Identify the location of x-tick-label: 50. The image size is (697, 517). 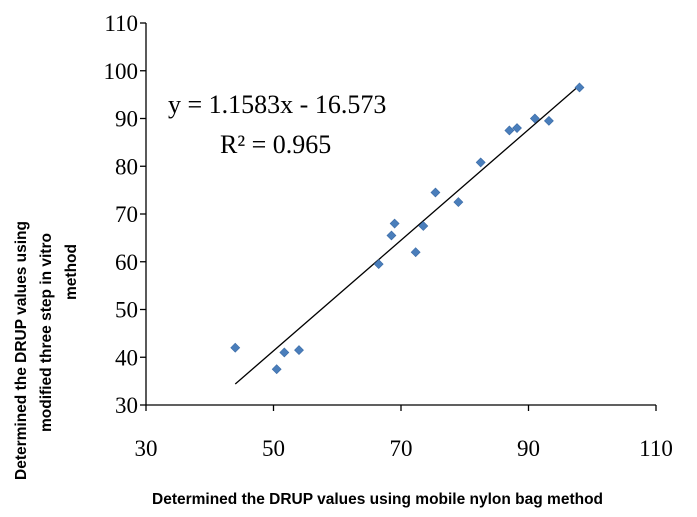
(273, 448).